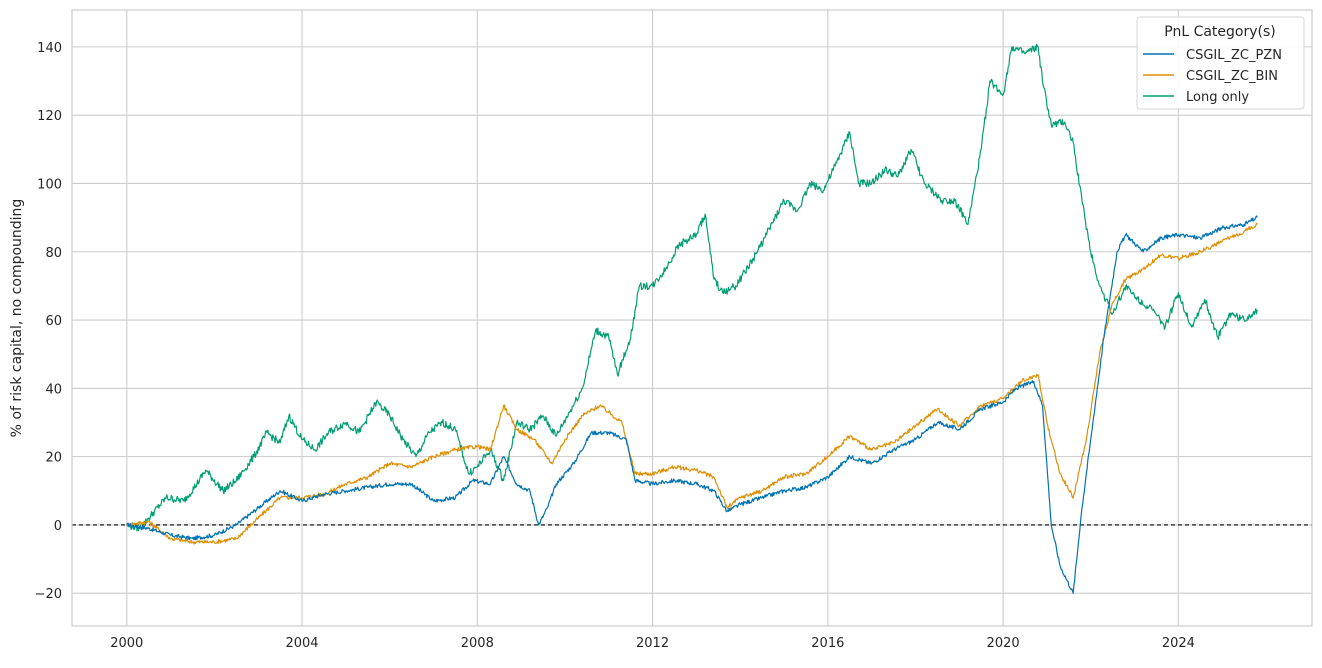  I want to click on x-tick-label: 2020, so click(1003, 643).